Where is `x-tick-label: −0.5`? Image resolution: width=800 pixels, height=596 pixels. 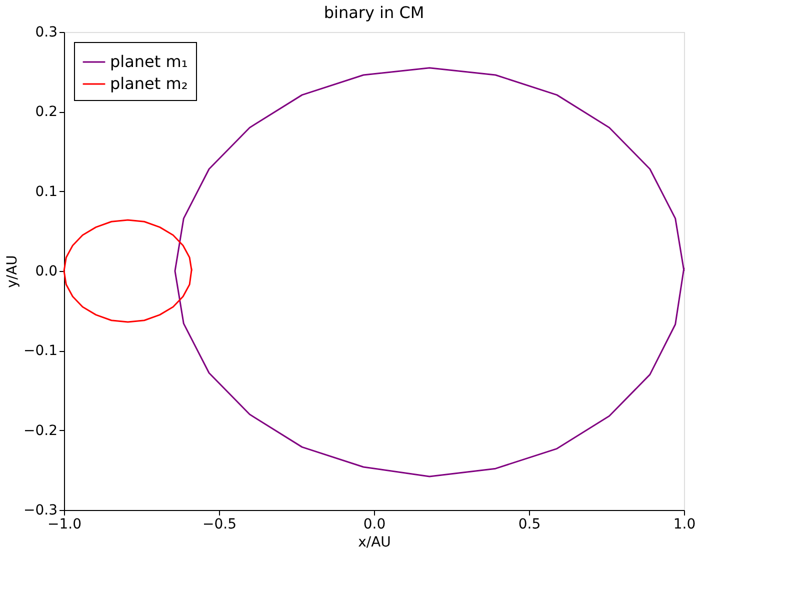
x-tick-label: −0.5 is located at coordinates (219, 524).